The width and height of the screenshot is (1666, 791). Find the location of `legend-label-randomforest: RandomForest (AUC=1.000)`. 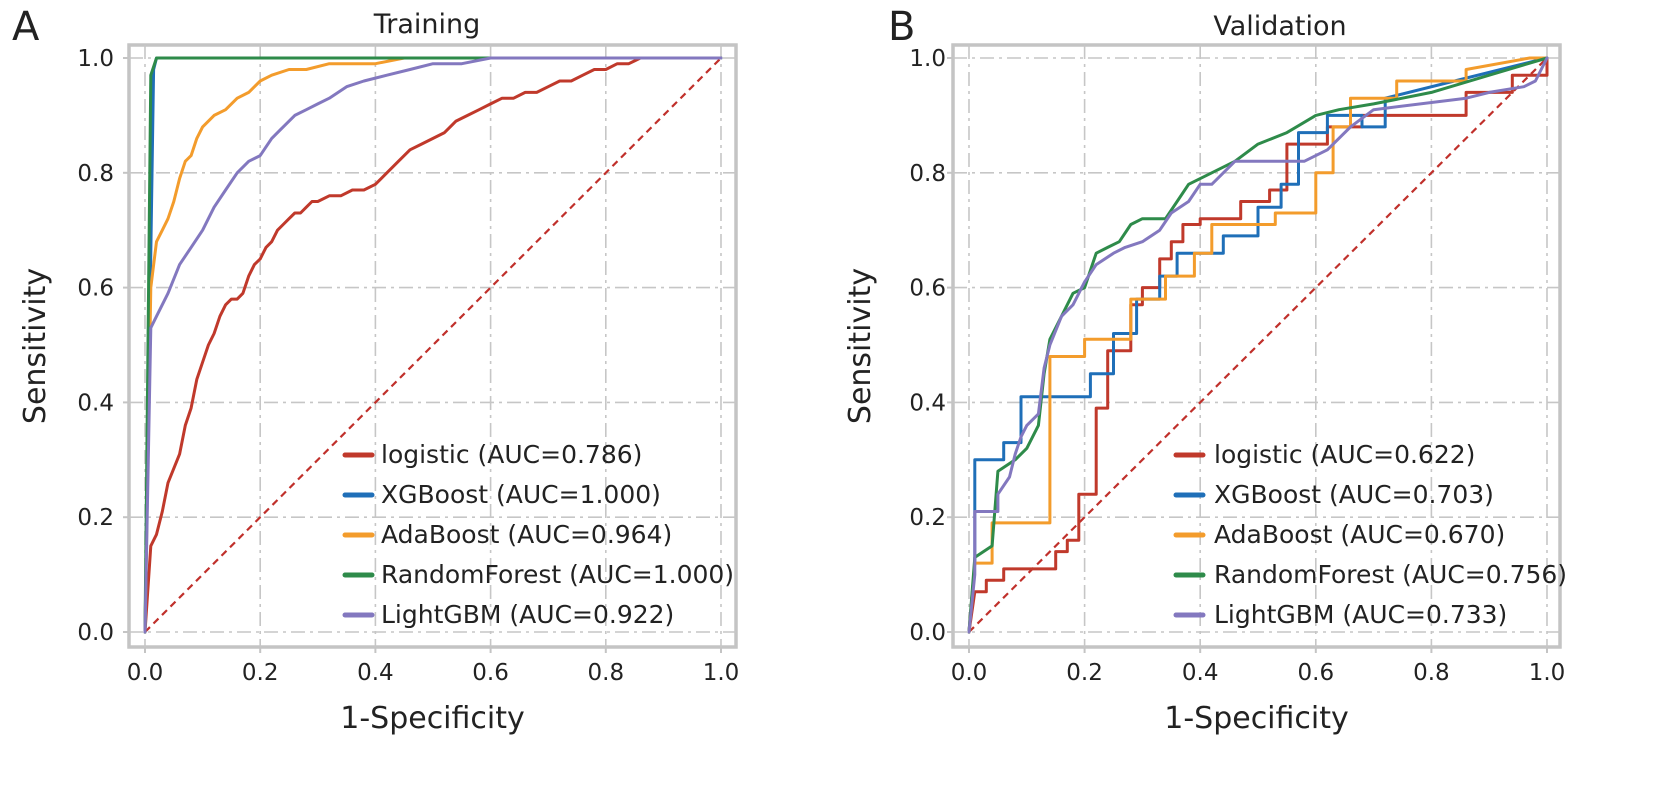

legend-label-randomforest: RandomForest (AUC=1.000) is located at coordinates (557, 574).